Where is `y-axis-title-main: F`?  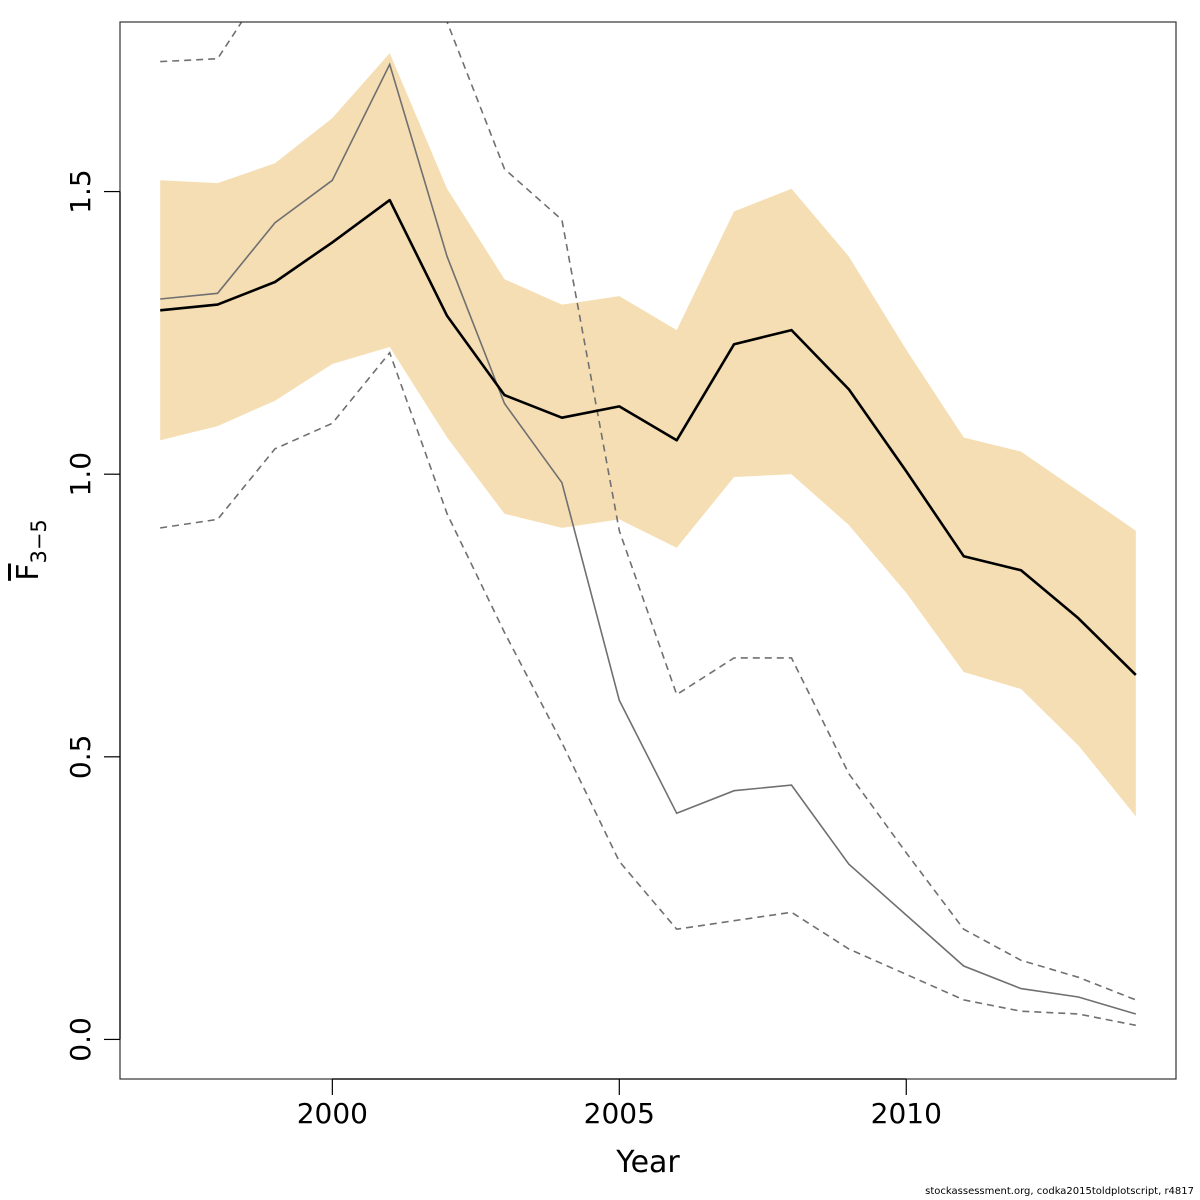
y-axis-title-main: F is located at coordinates (28, 572).